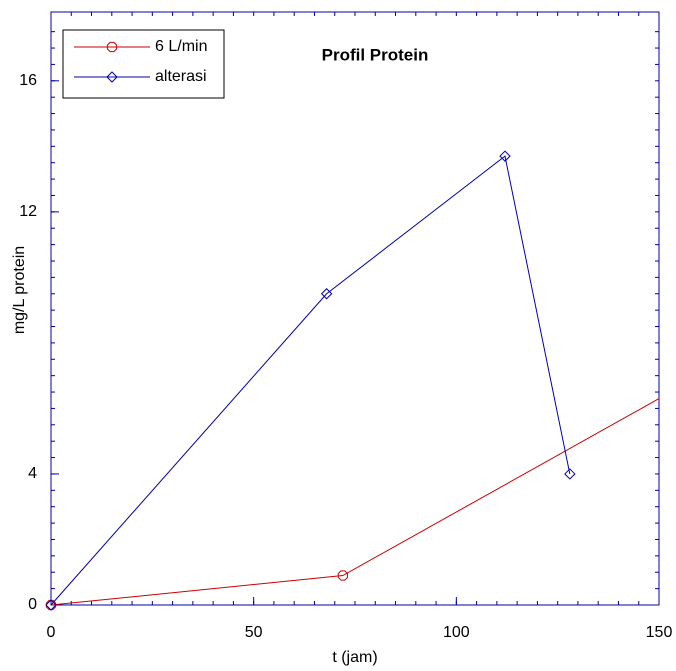 The image size is (676, 671). Describe the element at coordinates (143, 64) in the screenshot. I see `legend-box` at that location.